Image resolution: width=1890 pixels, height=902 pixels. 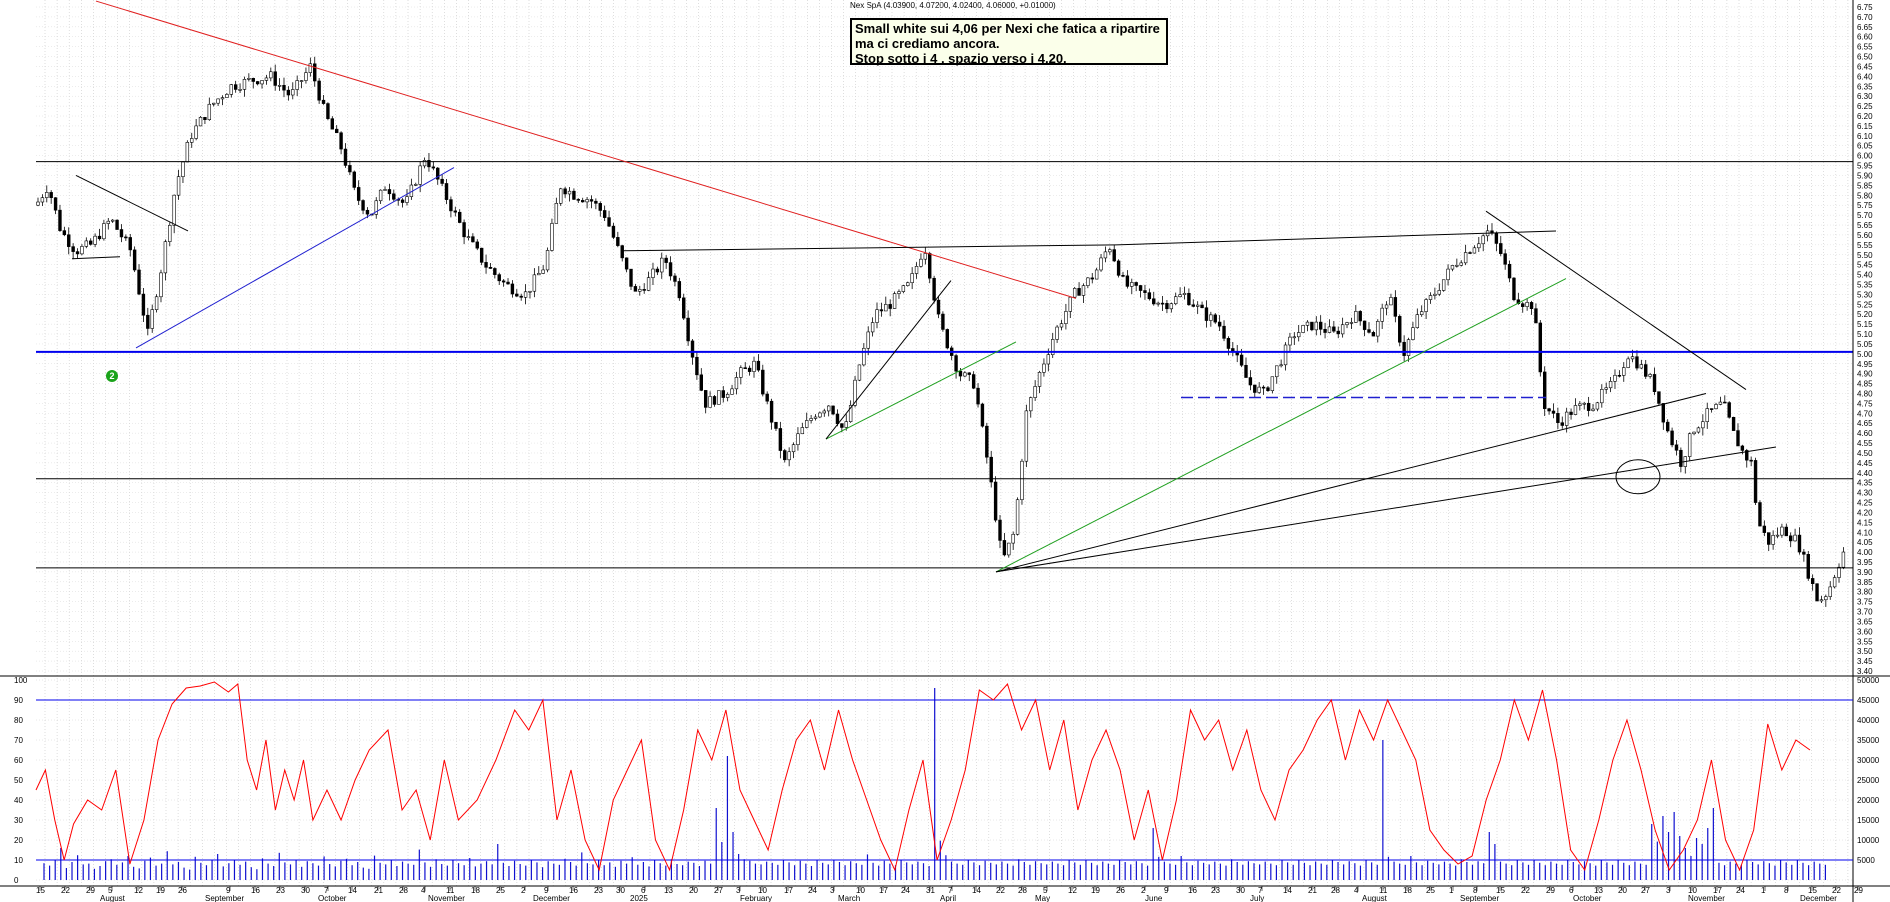 What do you see at coordinates (1868, 720) in the screenshot?
I see `volume-tick-label: 40000` at bounding box center [1868, 720].